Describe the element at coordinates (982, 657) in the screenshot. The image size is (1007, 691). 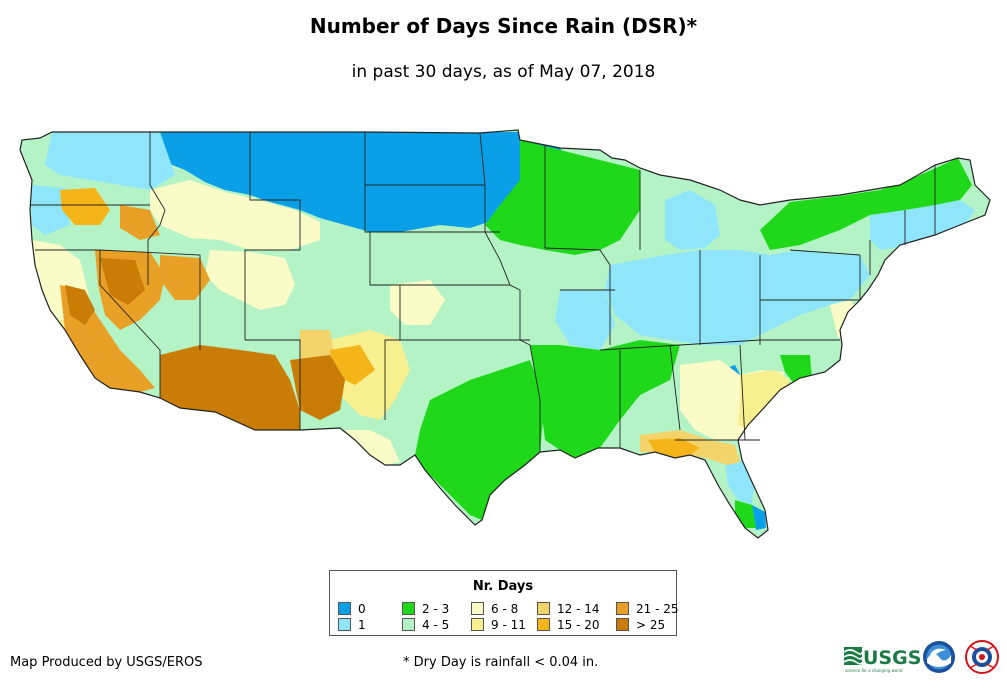
I see `nws-logo` at that location.